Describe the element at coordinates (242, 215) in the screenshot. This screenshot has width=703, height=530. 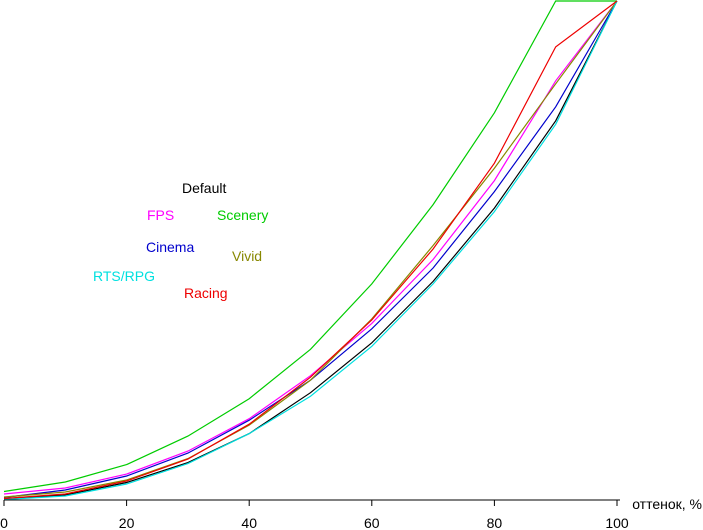
I see `legend-label-scenery: Scenery` at that location.